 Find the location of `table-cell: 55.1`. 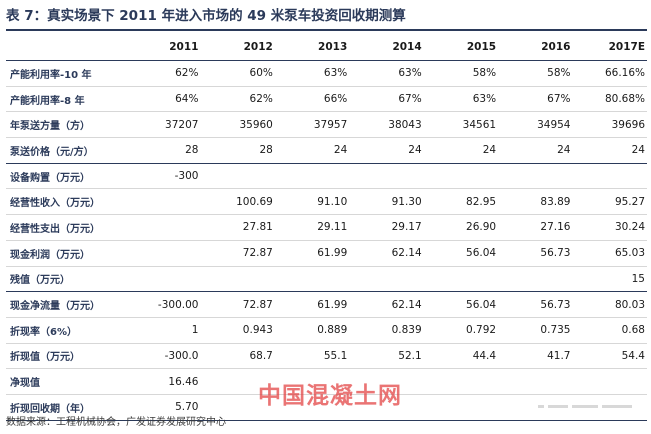

table-cell: 55.1 is located at coordinates (312, 356).